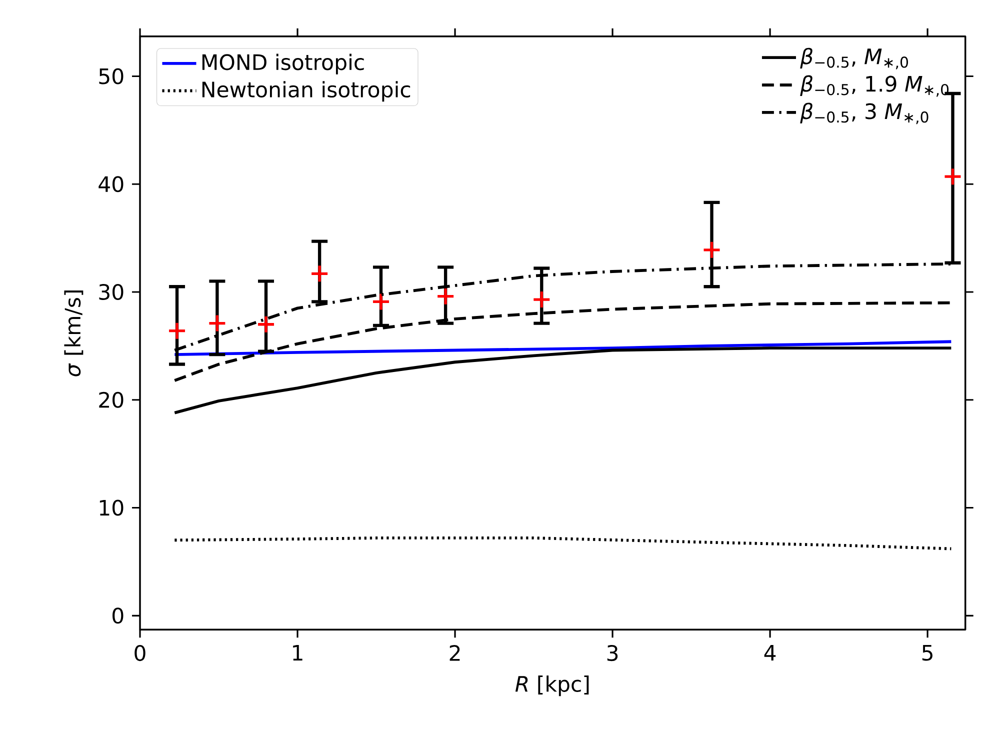 Image resolution: width=987 pixels, height=731 pixels. What do you see at coordinates (854, 59) in the screenshot?
I see `legend-label: β$_{−0.5}$, M$_{∗,0}$` at bounding box center [854, 59].